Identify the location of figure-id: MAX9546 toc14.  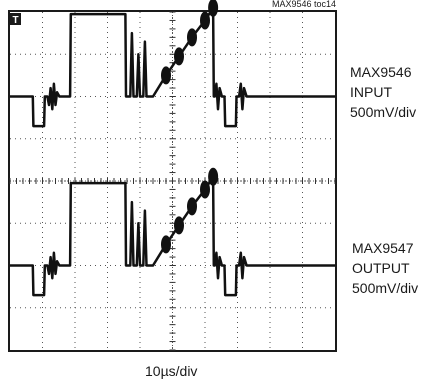
(304, 4).